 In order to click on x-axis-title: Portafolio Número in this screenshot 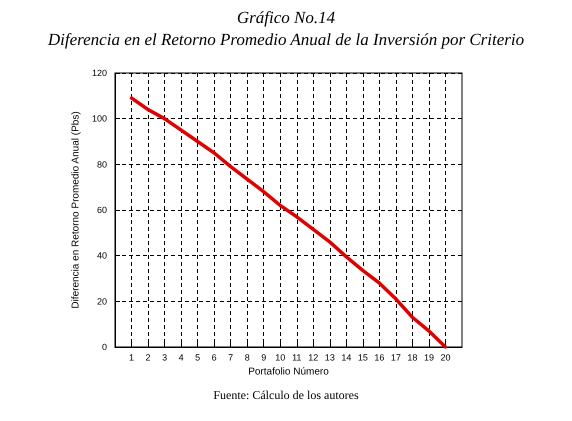, I will do `click(289, 372)`.